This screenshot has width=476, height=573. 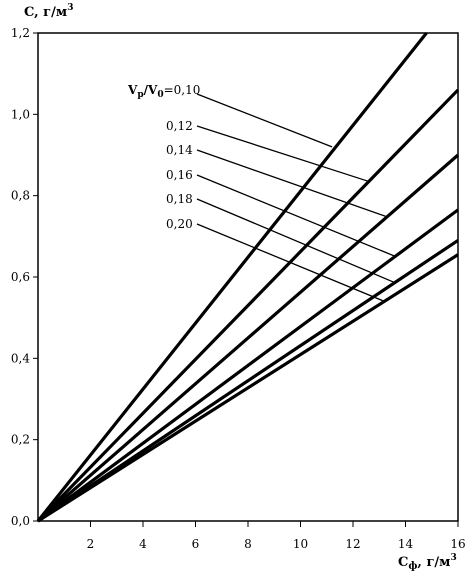 What do you see at coordinates (20, 33) in the screenshot?
I see `y-tick-label: 1,2` at bounding box center [20, 33].